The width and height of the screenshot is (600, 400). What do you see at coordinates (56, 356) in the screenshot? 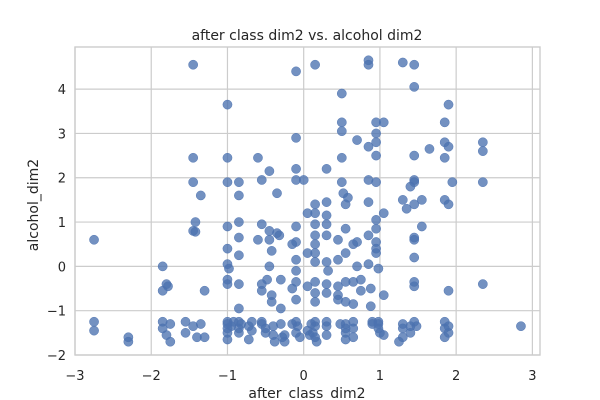
I see `y-tick-label: −2` at bounding box center [56, 356].